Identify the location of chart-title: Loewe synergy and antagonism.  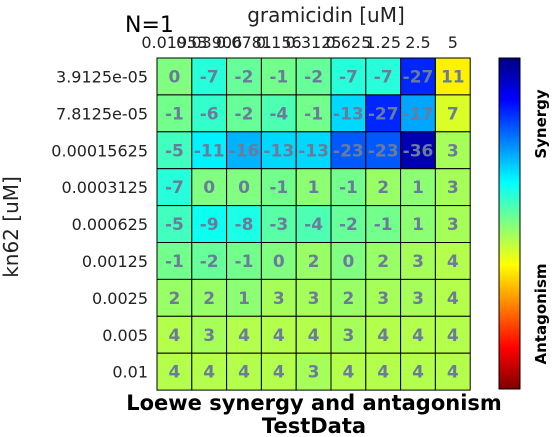
(314, 403).